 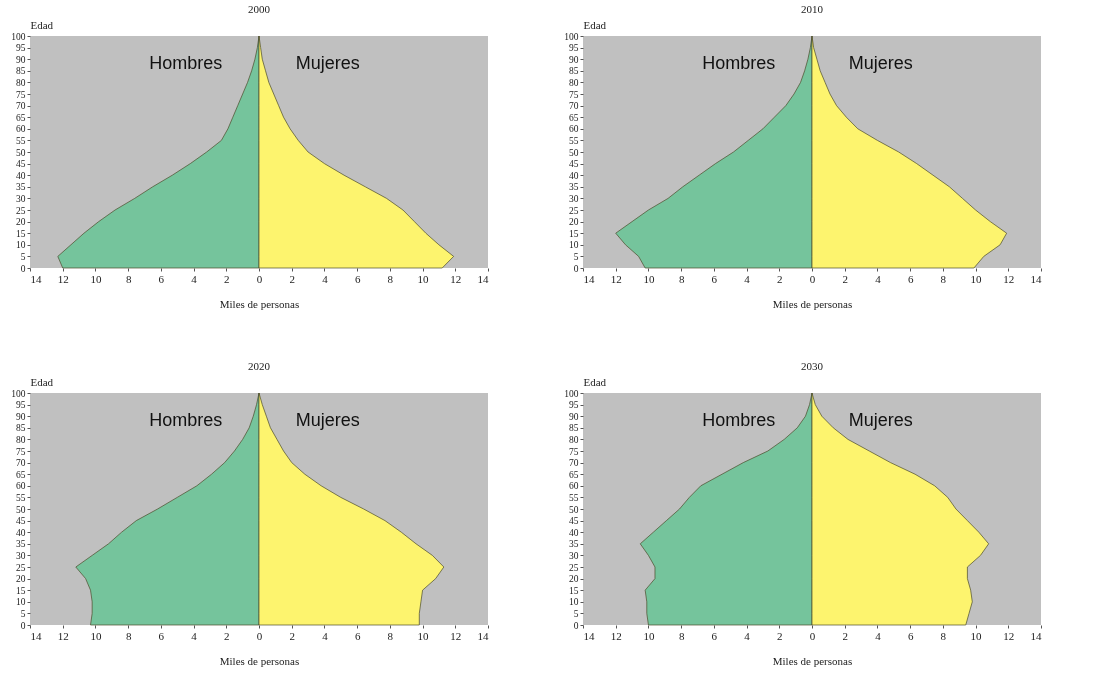 I want to click on chart-title: 2020, so click(x=259, y=366).